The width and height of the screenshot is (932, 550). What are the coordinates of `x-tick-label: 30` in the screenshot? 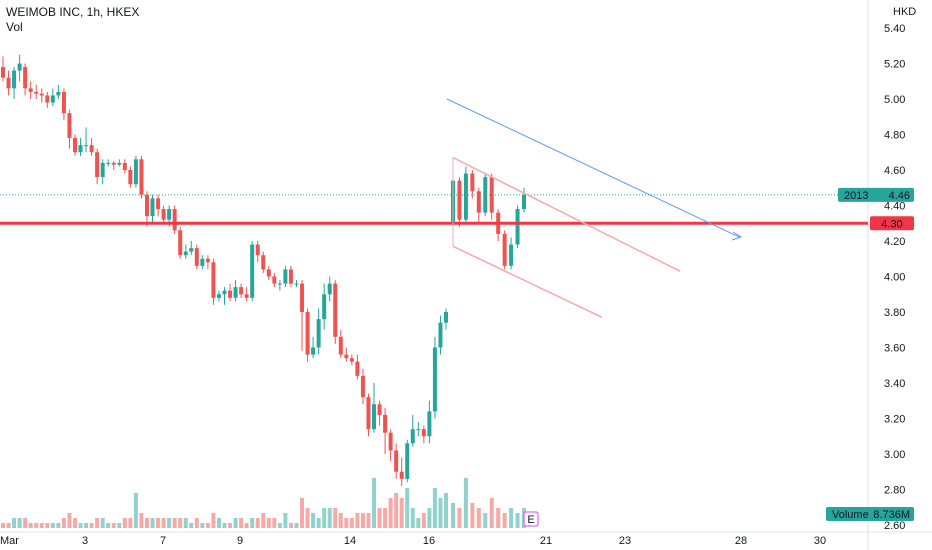 It's located at (820, 541).